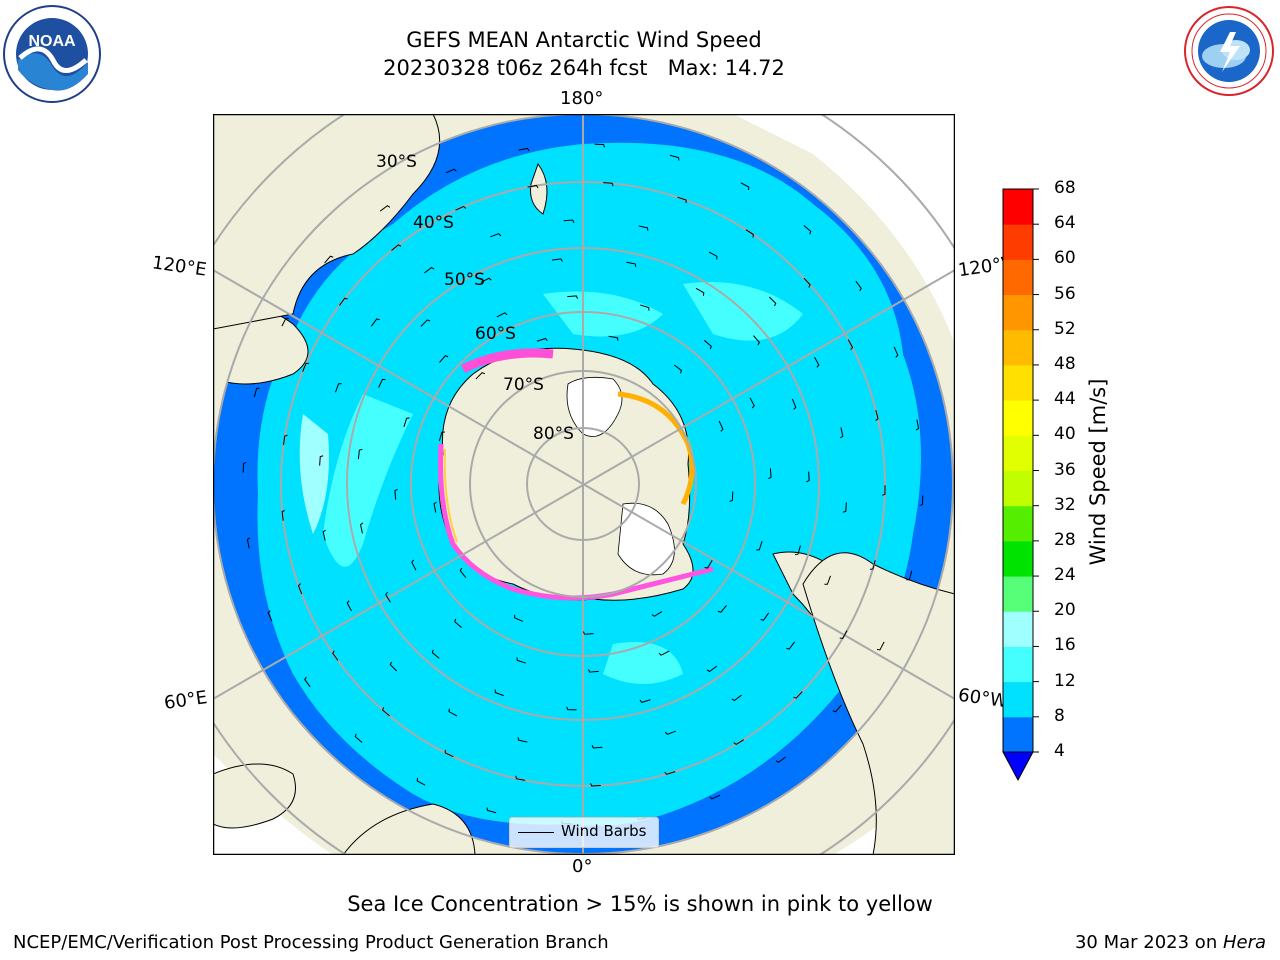 The width and height of the screenshot is (1280, 960). Describe the element at coordinates (553, 434) in the screenshot. I see `lat-label-80s: 80°S` at that location.